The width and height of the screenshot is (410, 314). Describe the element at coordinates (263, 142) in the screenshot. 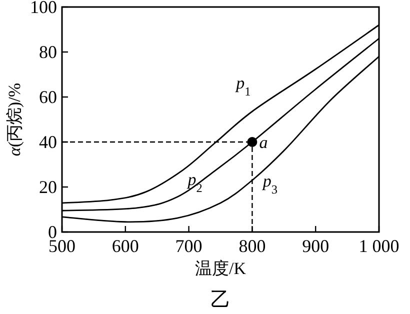

I see `annotation: a` at that location.